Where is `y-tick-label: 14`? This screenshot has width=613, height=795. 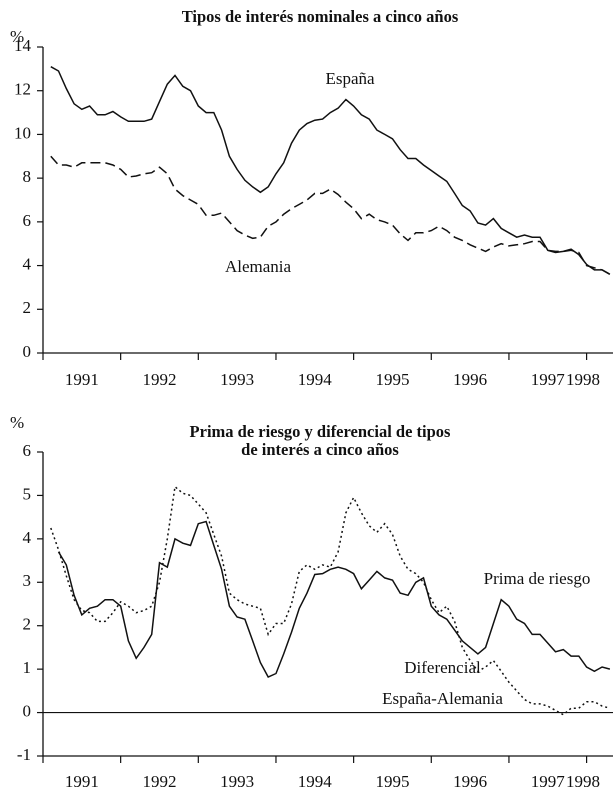 y-tick-label: 14 is located at coordinates (23, 45).